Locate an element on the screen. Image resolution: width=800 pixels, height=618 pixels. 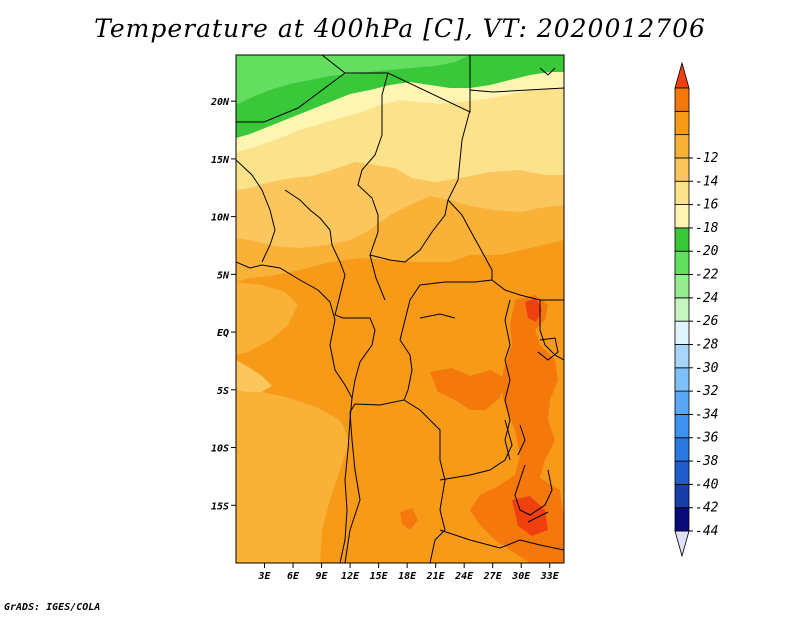
longitude-axis: 3E 6E 9E 12E 15E 18E 21E 24E 27E 30E 33E is located at coordinates (408, 572).